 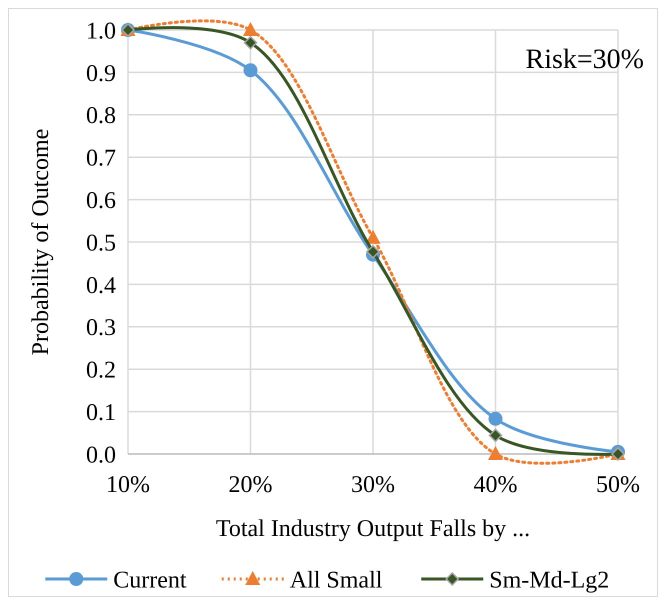 What do you see at coordinates (101, 371) in the screenshot?
I see `y-tick-label: 0.2` at bounding box center [101, 371].